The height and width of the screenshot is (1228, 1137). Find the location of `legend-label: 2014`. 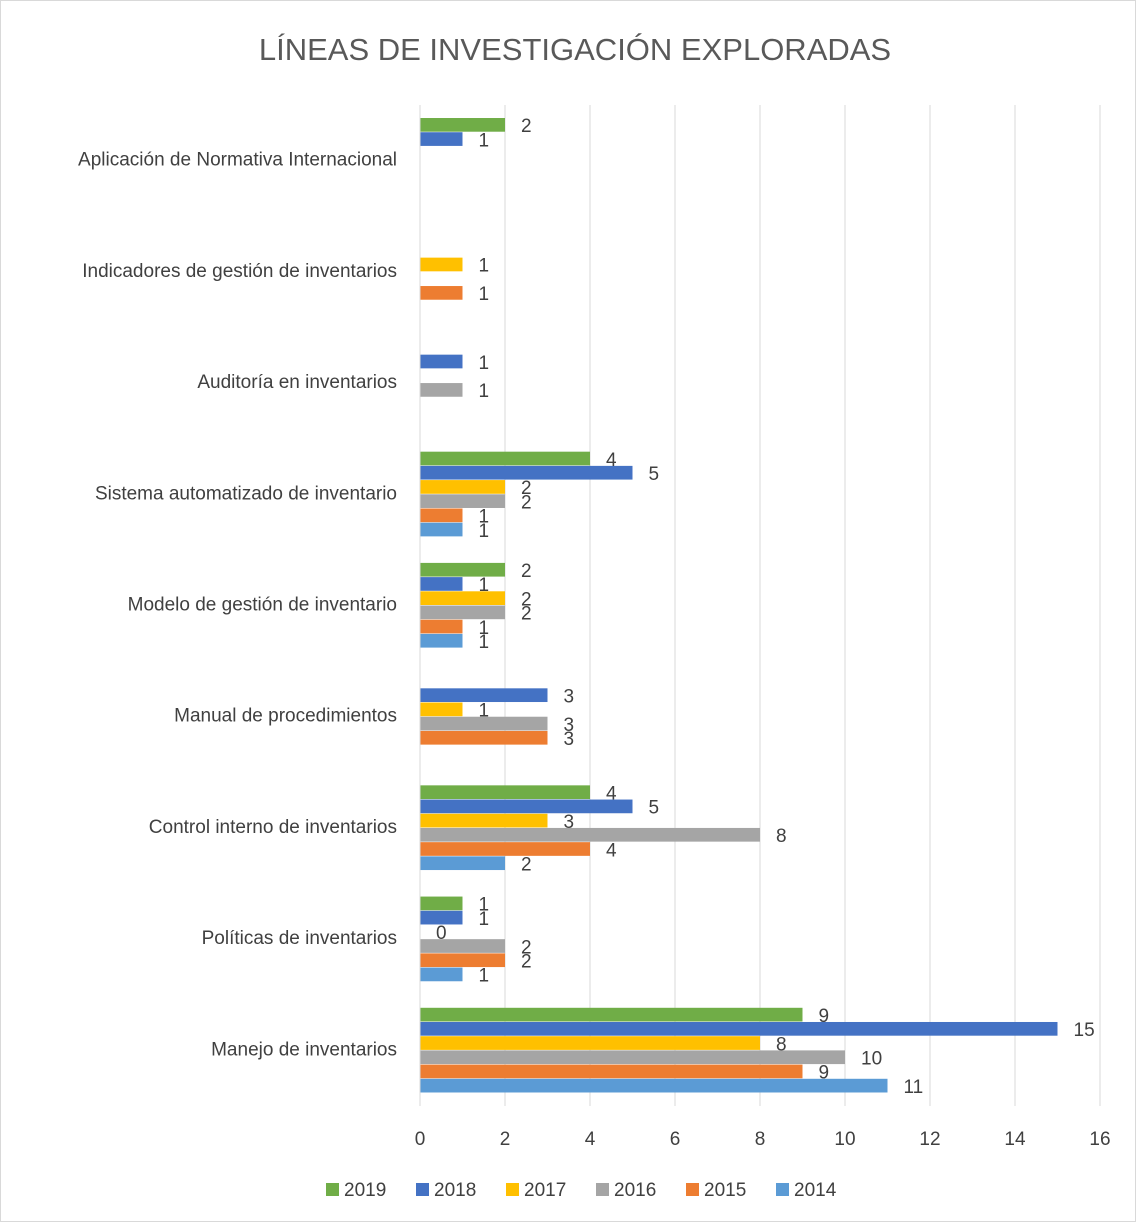

legend-label: 2014 is located at coordinates (815, 1190).